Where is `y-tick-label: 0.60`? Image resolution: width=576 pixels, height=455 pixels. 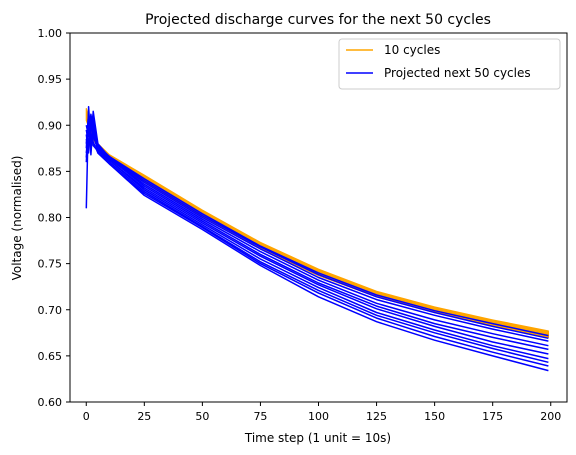
y-tick-label: 0.60 is located at coordinates (50, 402).